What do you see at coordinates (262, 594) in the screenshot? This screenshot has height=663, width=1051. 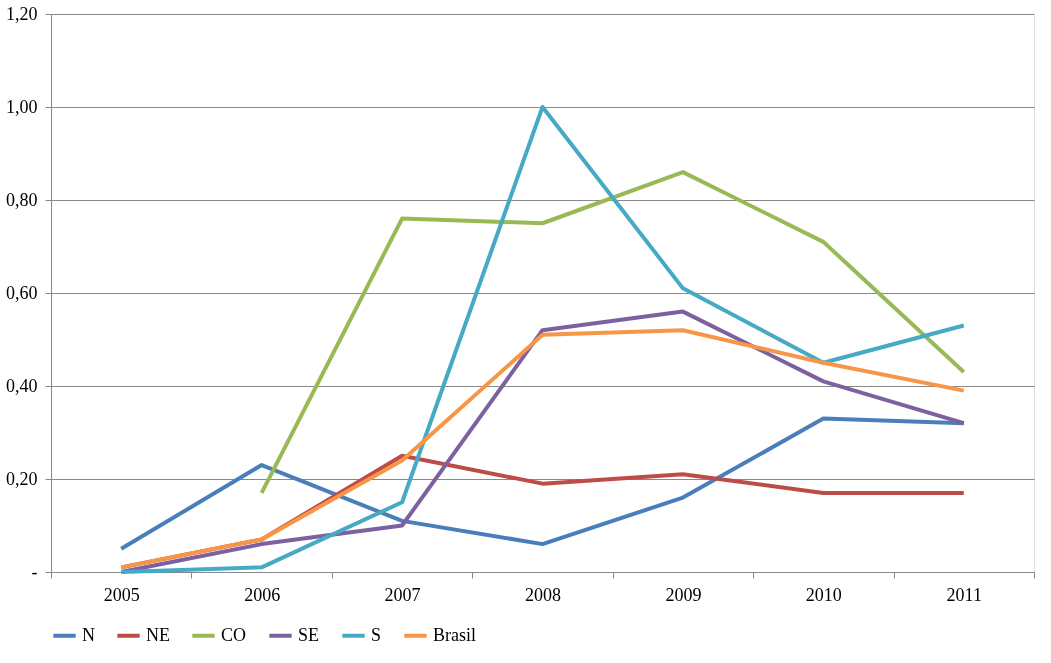 I see `x-tick-label: 2006` at bounding box center [262, 594].